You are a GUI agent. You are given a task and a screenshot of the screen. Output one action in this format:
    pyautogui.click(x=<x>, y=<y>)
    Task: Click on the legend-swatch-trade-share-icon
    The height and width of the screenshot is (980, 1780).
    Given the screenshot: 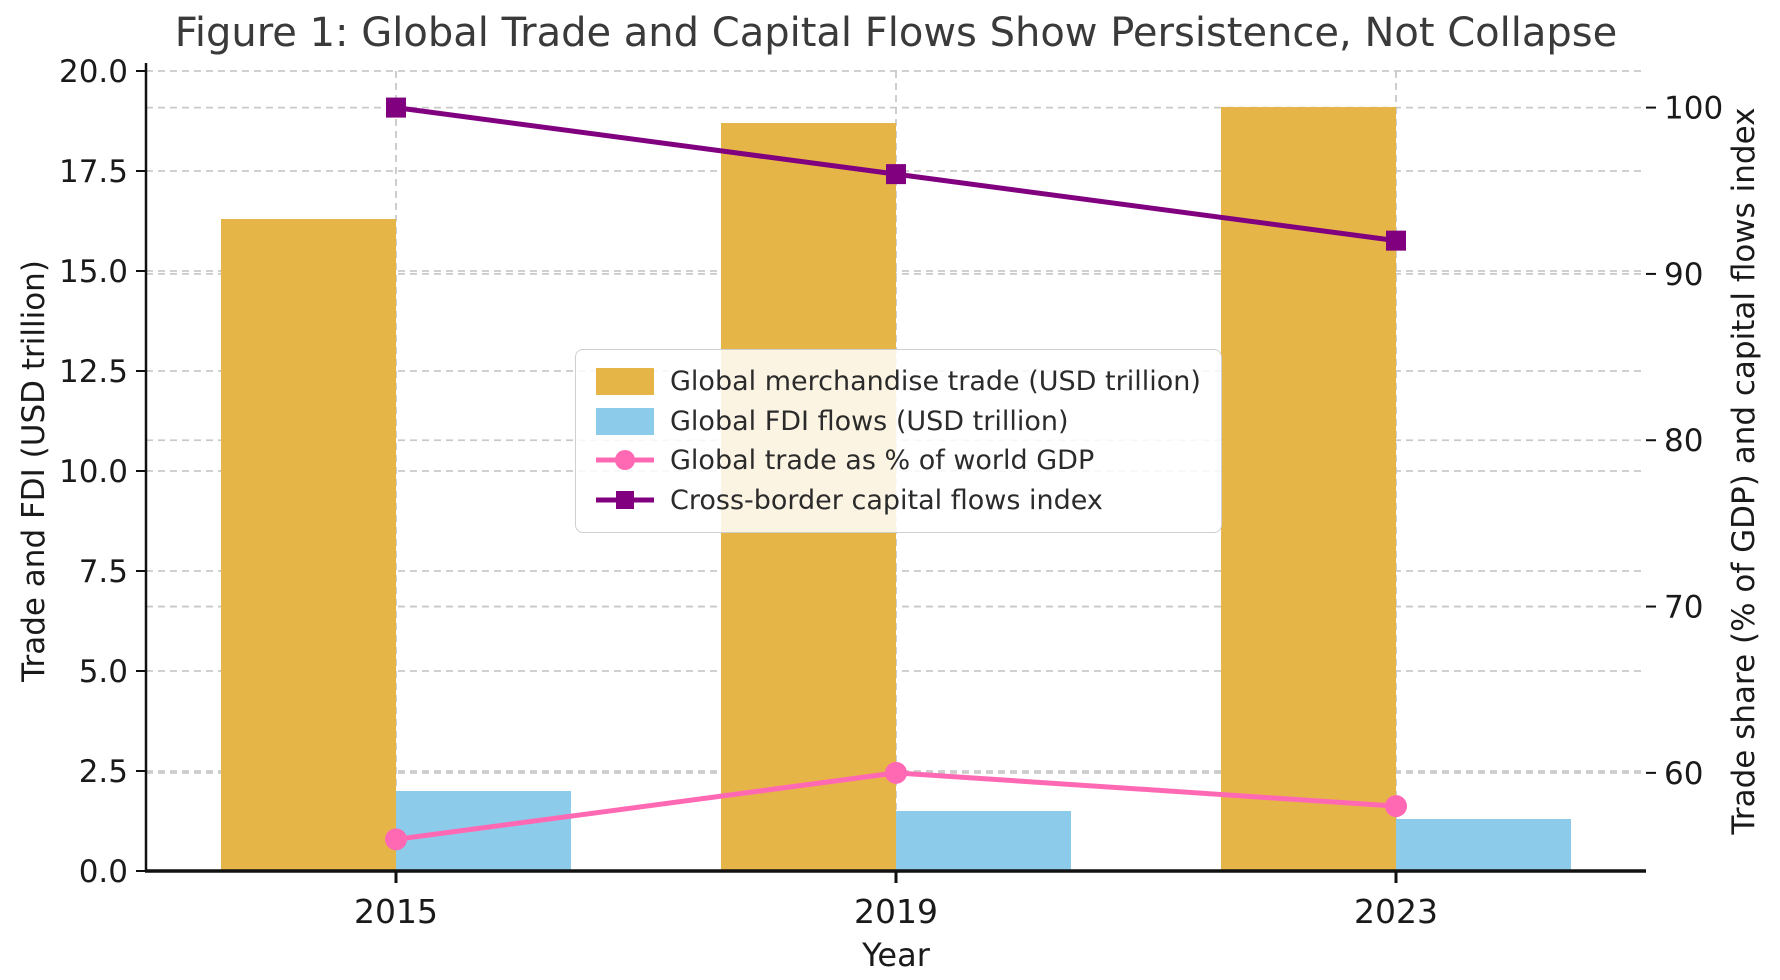 What is the action you would take?
    pyautogui.click(x=625, y=460)
    